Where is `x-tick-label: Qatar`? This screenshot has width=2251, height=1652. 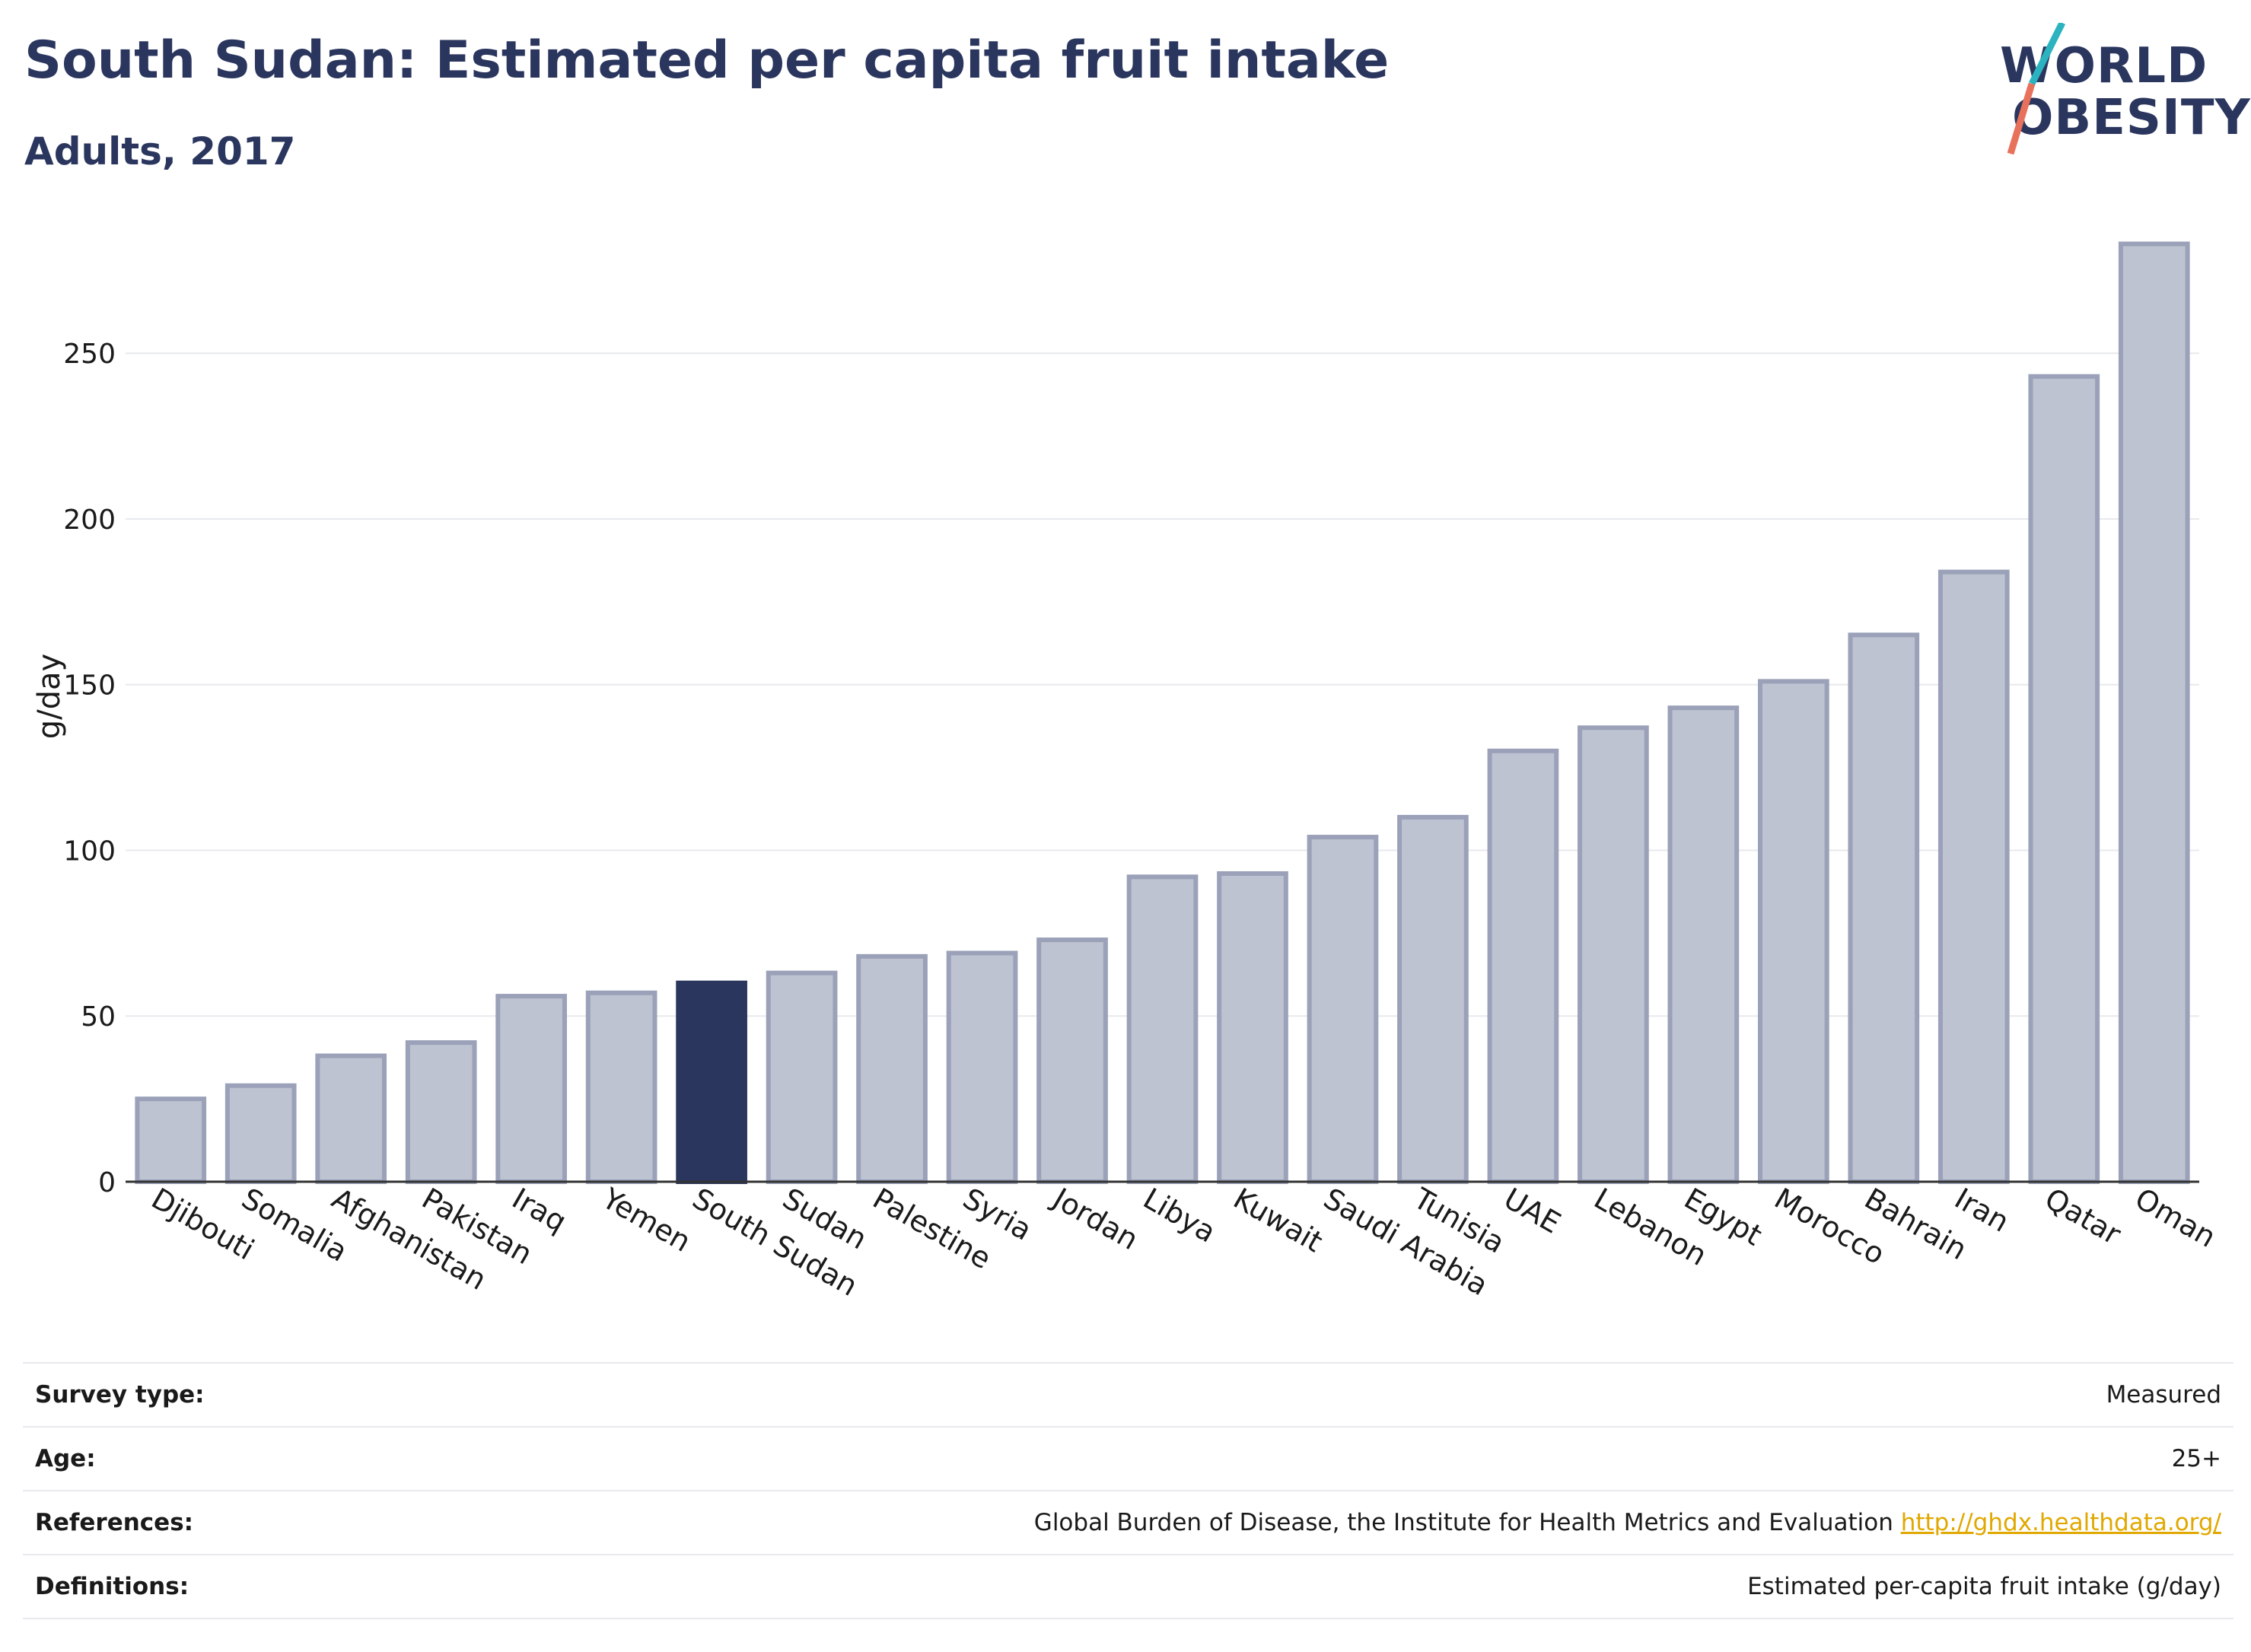
x-tick-label: Qatar is located at coordinates (2083, 1217).